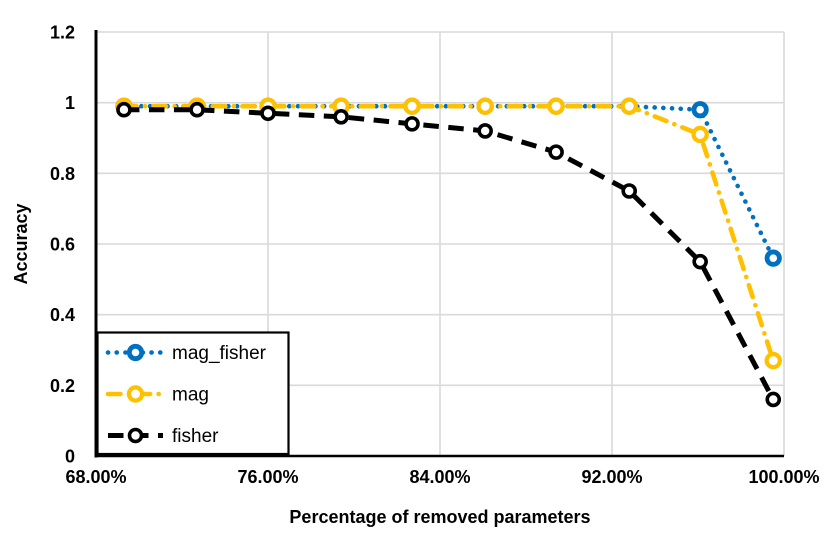 The height and width of the screenshot is (544, 830). What do you see at coordinates (62, 386) in the screenshot?
I see `y-tick-label: 0.2` at bounding box center [62, 386].